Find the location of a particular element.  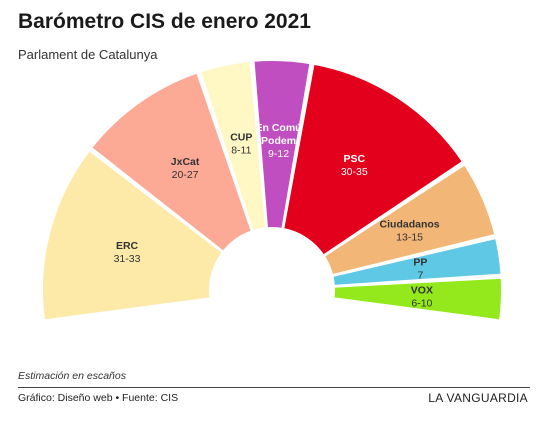

party-name: PSC is located at coordinates (354, 159).